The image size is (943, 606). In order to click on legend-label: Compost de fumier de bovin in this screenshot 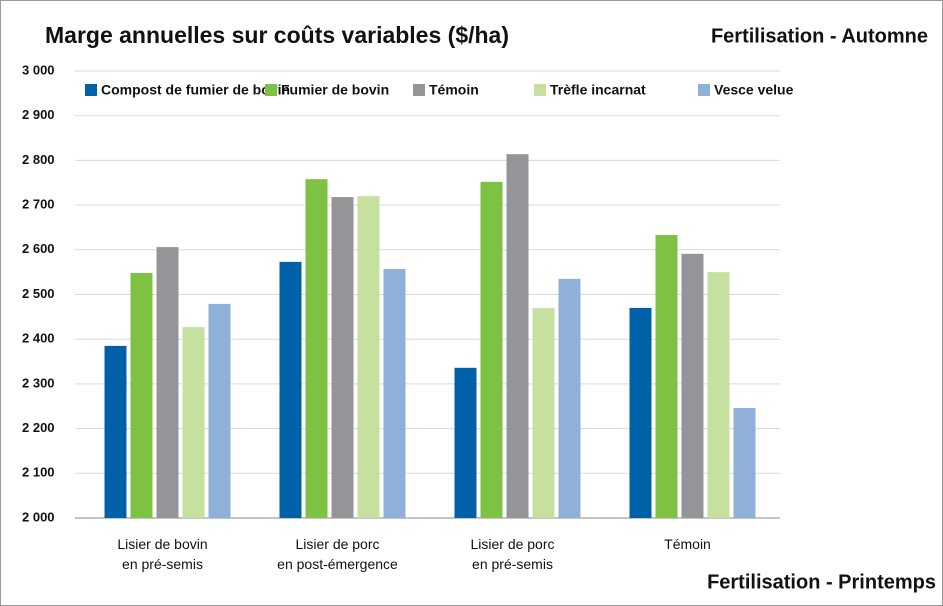, I will do `click(195, 90)`.